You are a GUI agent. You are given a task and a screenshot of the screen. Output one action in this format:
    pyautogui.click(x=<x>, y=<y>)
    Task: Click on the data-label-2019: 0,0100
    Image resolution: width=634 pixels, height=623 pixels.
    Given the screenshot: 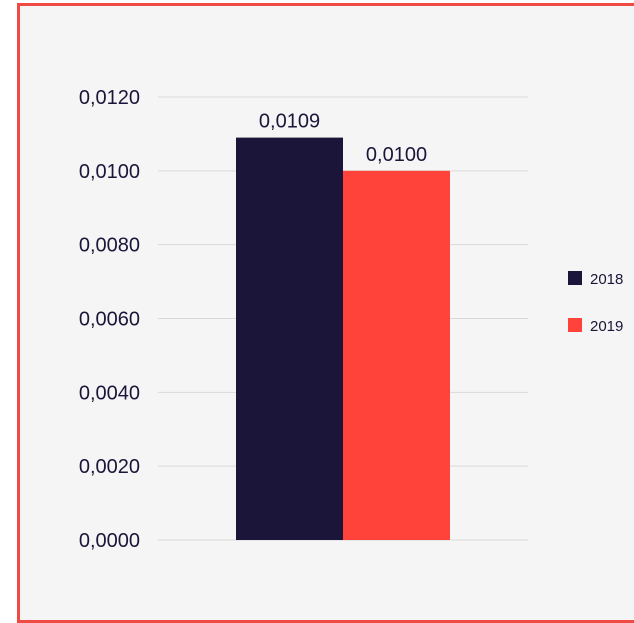 What is the action you would take?
    pyautogui.click(x=396, y=155)
    